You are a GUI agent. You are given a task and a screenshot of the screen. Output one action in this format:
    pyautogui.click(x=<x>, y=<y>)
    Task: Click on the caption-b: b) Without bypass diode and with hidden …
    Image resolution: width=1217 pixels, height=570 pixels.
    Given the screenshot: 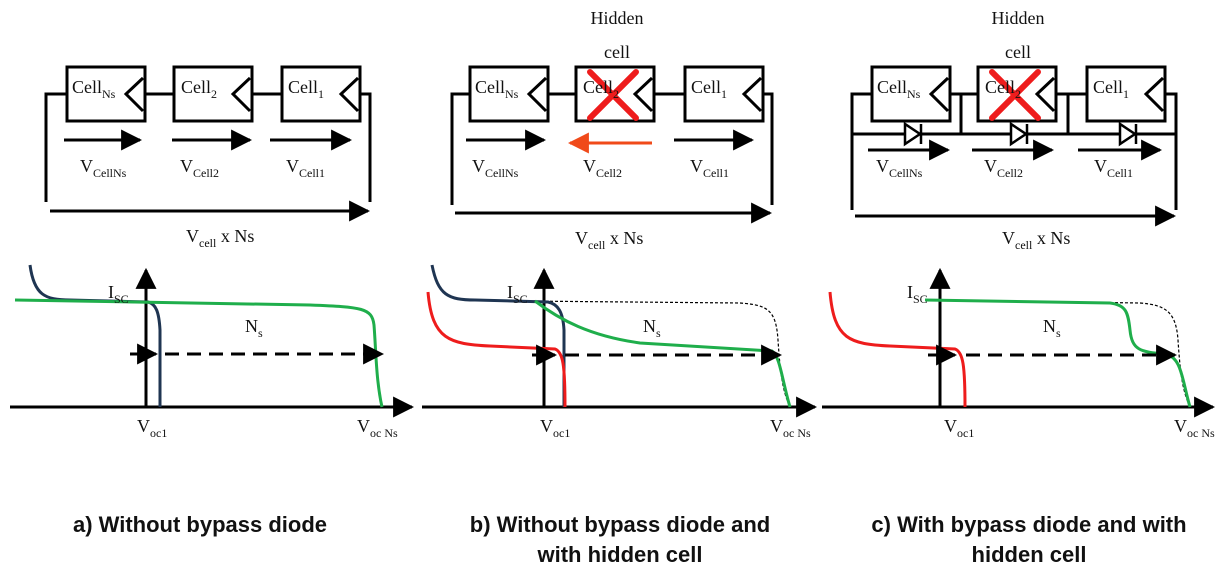 What is the action you would take?
    pyautogui.click(x=620, y=540)
    